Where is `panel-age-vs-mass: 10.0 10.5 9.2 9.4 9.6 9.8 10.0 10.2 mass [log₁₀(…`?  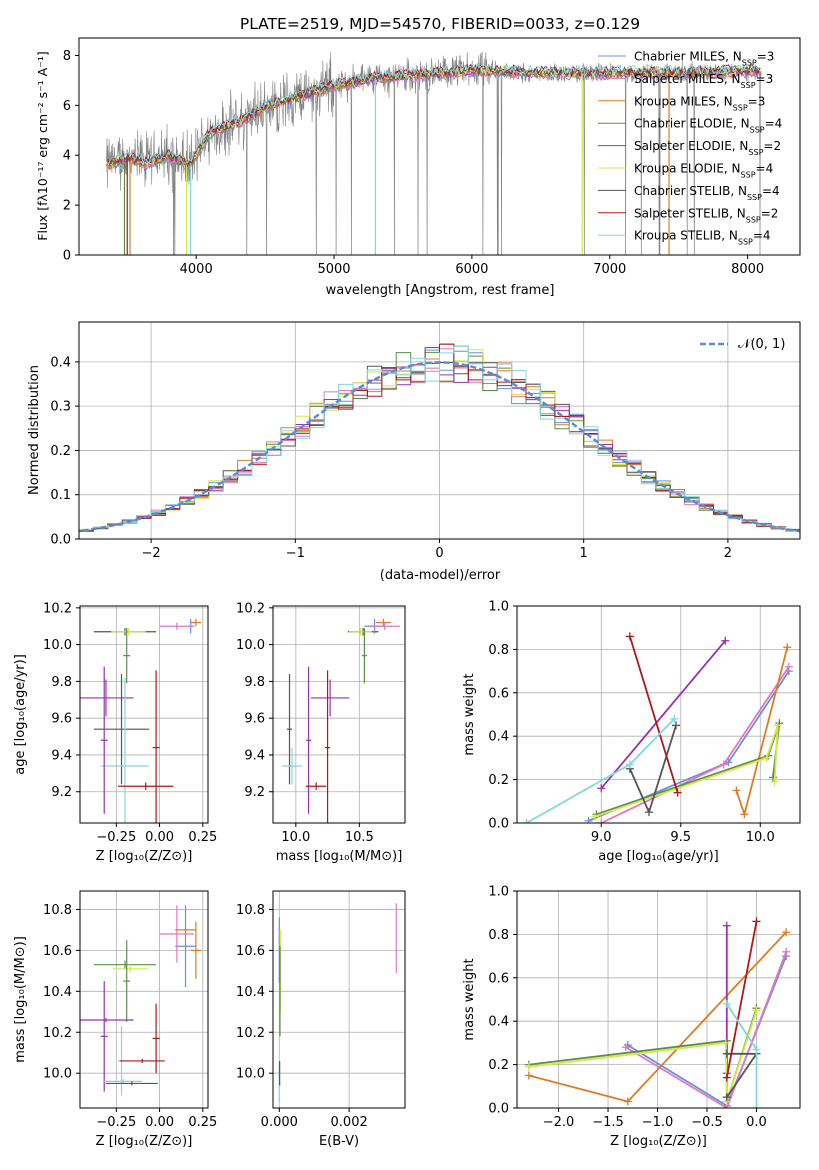 panel-age-vs-mass: 10.0 10.5 9.2 9.4 9.6 9.8 10.0 10.2 mass [log₁₀(… is located at coordinates (321, 732).